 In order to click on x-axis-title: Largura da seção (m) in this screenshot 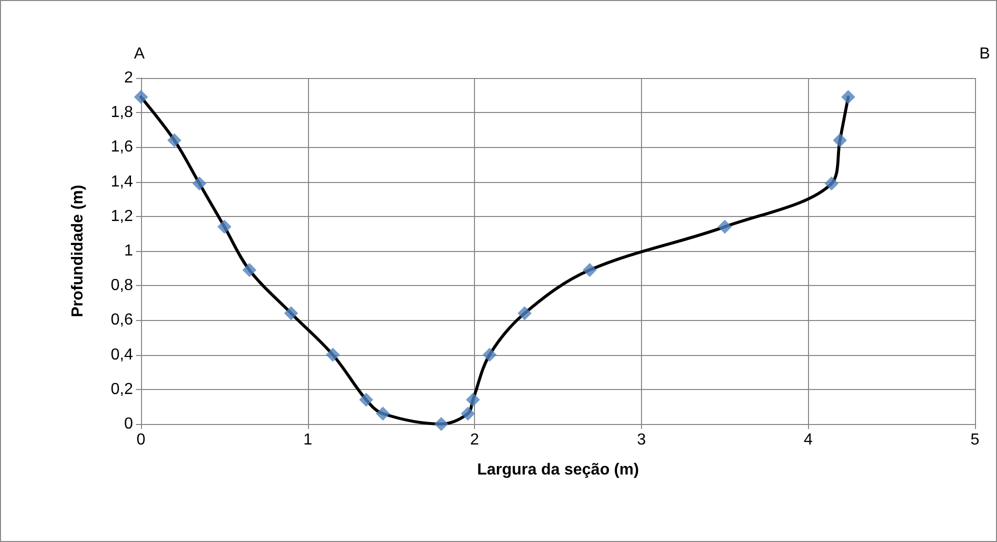, I will do `click(558, 470)`.